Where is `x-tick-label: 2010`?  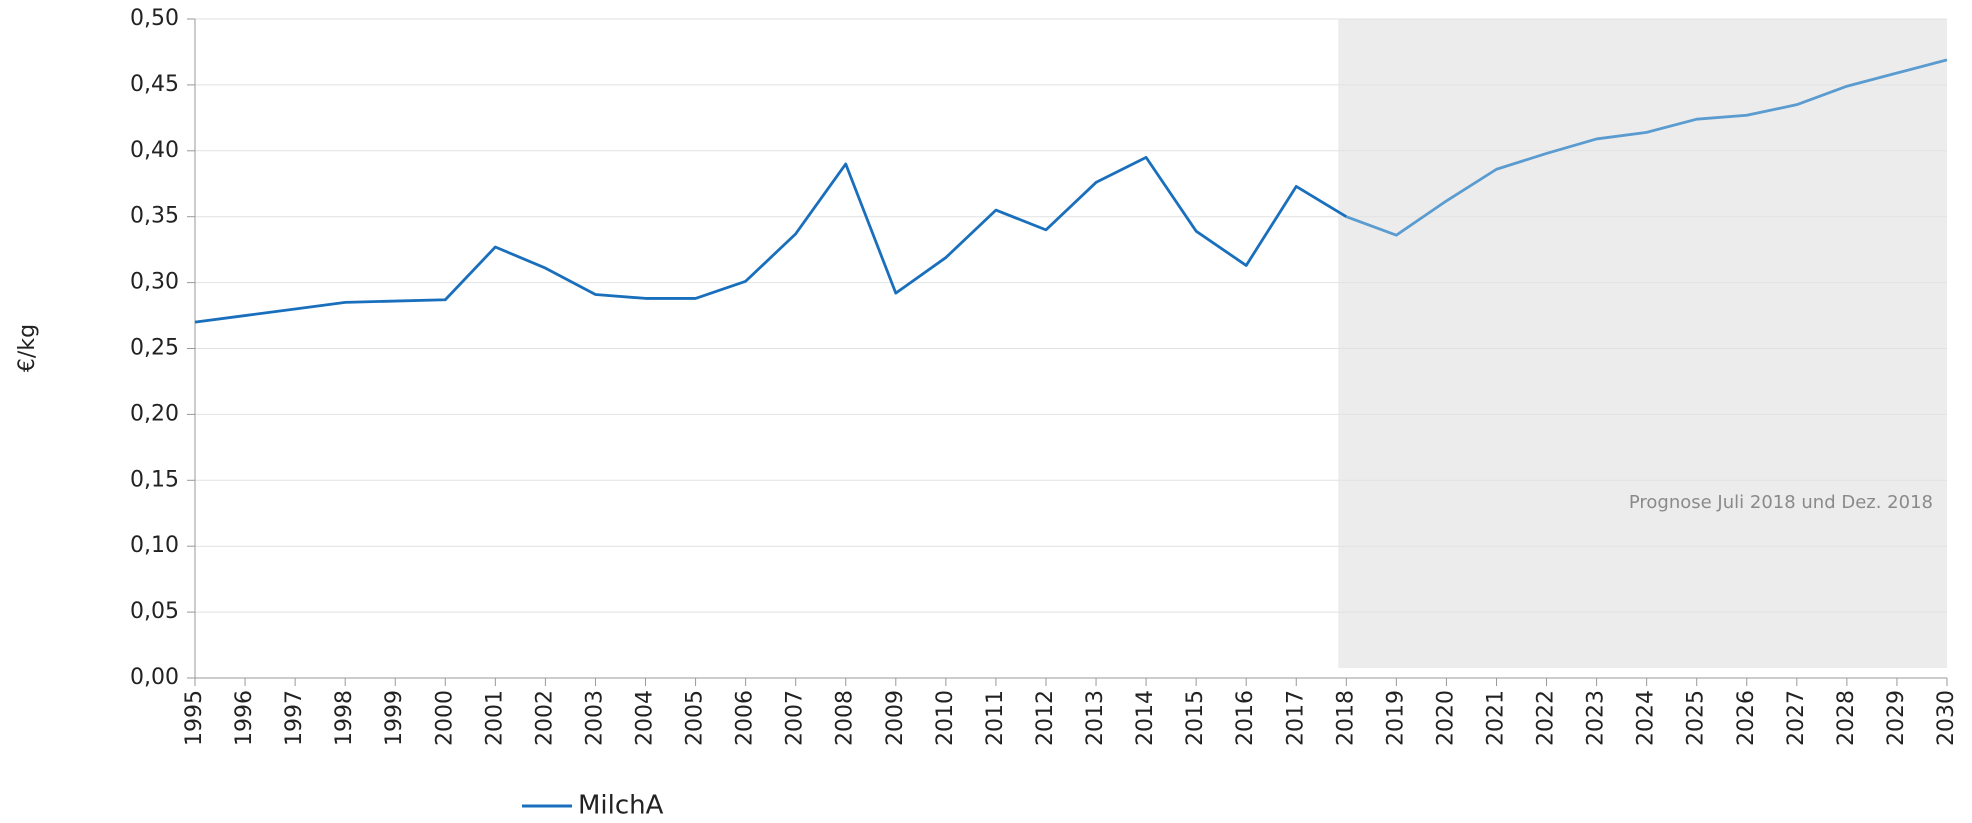
x-tick-label: 2010 is located at coordinates (945, 718).